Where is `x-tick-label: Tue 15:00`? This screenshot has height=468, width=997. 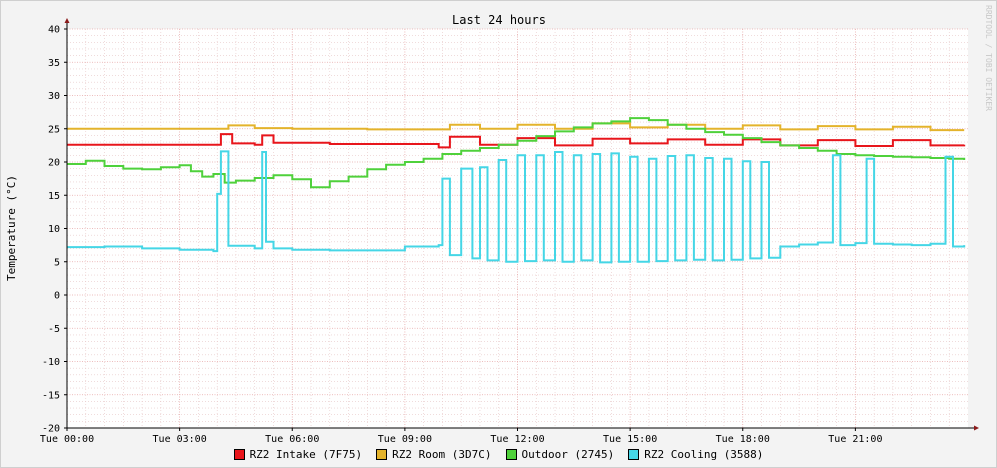 x-tick-label: Tue 15:00 is located at coordinates (630, 439).